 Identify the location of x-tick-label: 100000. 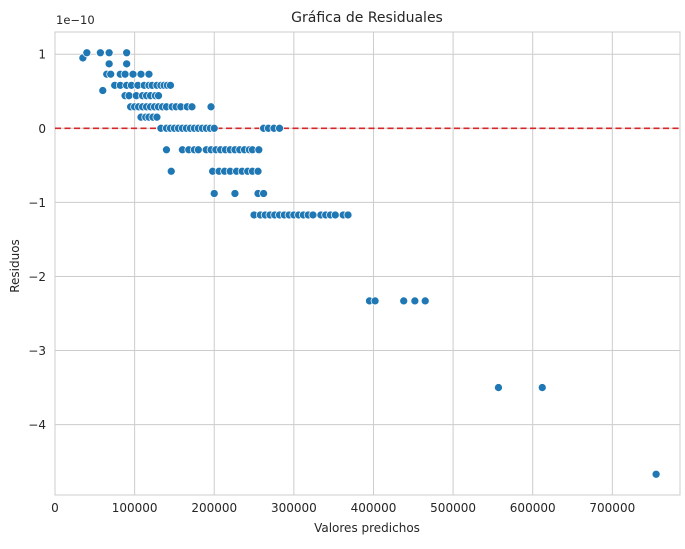
(135, 508).